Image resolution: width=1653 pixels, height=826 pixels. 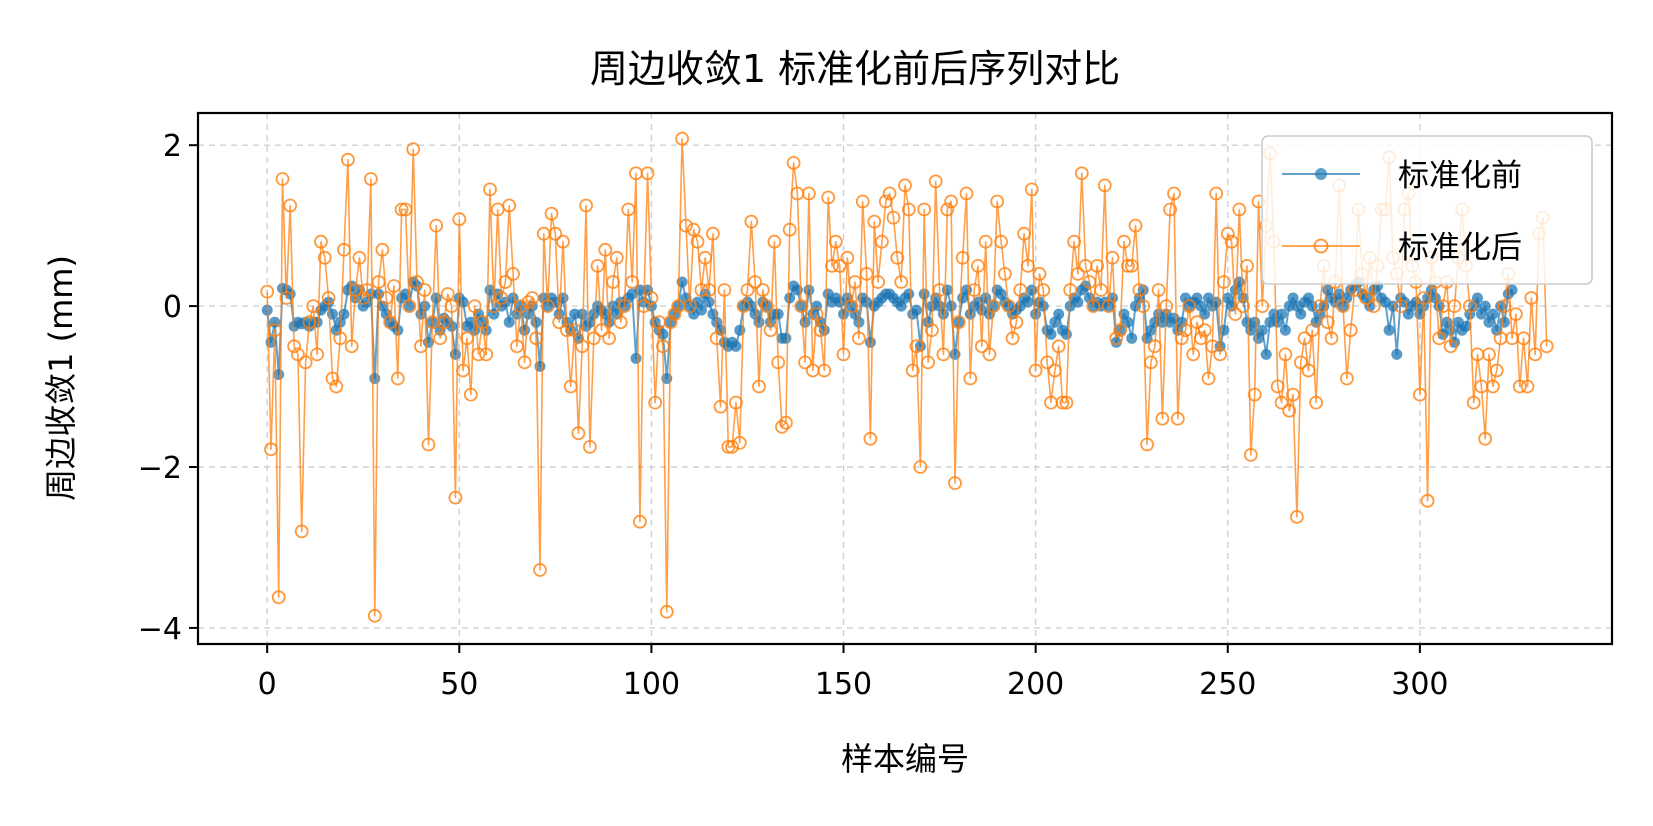 I want to click on x-tick-label: 50, so click(x=459, y=684).